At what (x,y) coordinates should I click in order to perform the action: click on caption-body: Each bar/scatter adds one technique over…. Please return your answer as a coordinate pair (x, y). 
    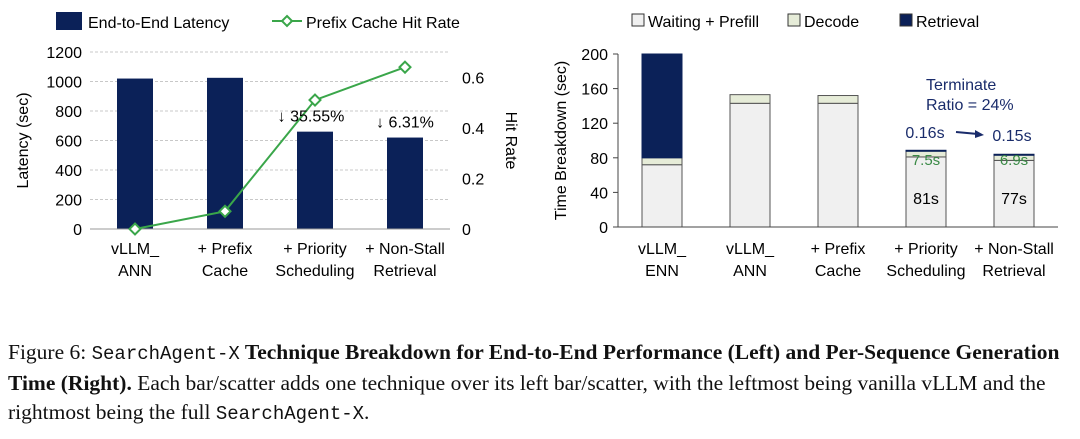
    Looking at the image, I should click on (527, 397).